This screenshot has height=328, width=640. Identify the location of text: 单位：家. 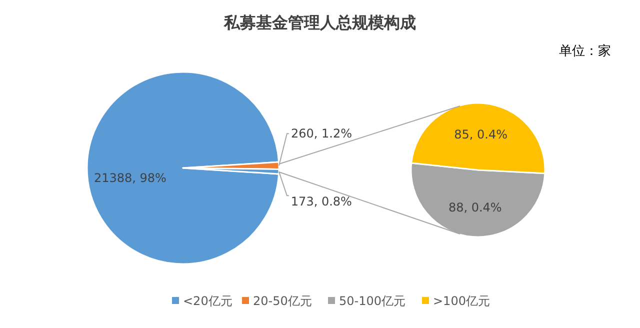
(585, 51).